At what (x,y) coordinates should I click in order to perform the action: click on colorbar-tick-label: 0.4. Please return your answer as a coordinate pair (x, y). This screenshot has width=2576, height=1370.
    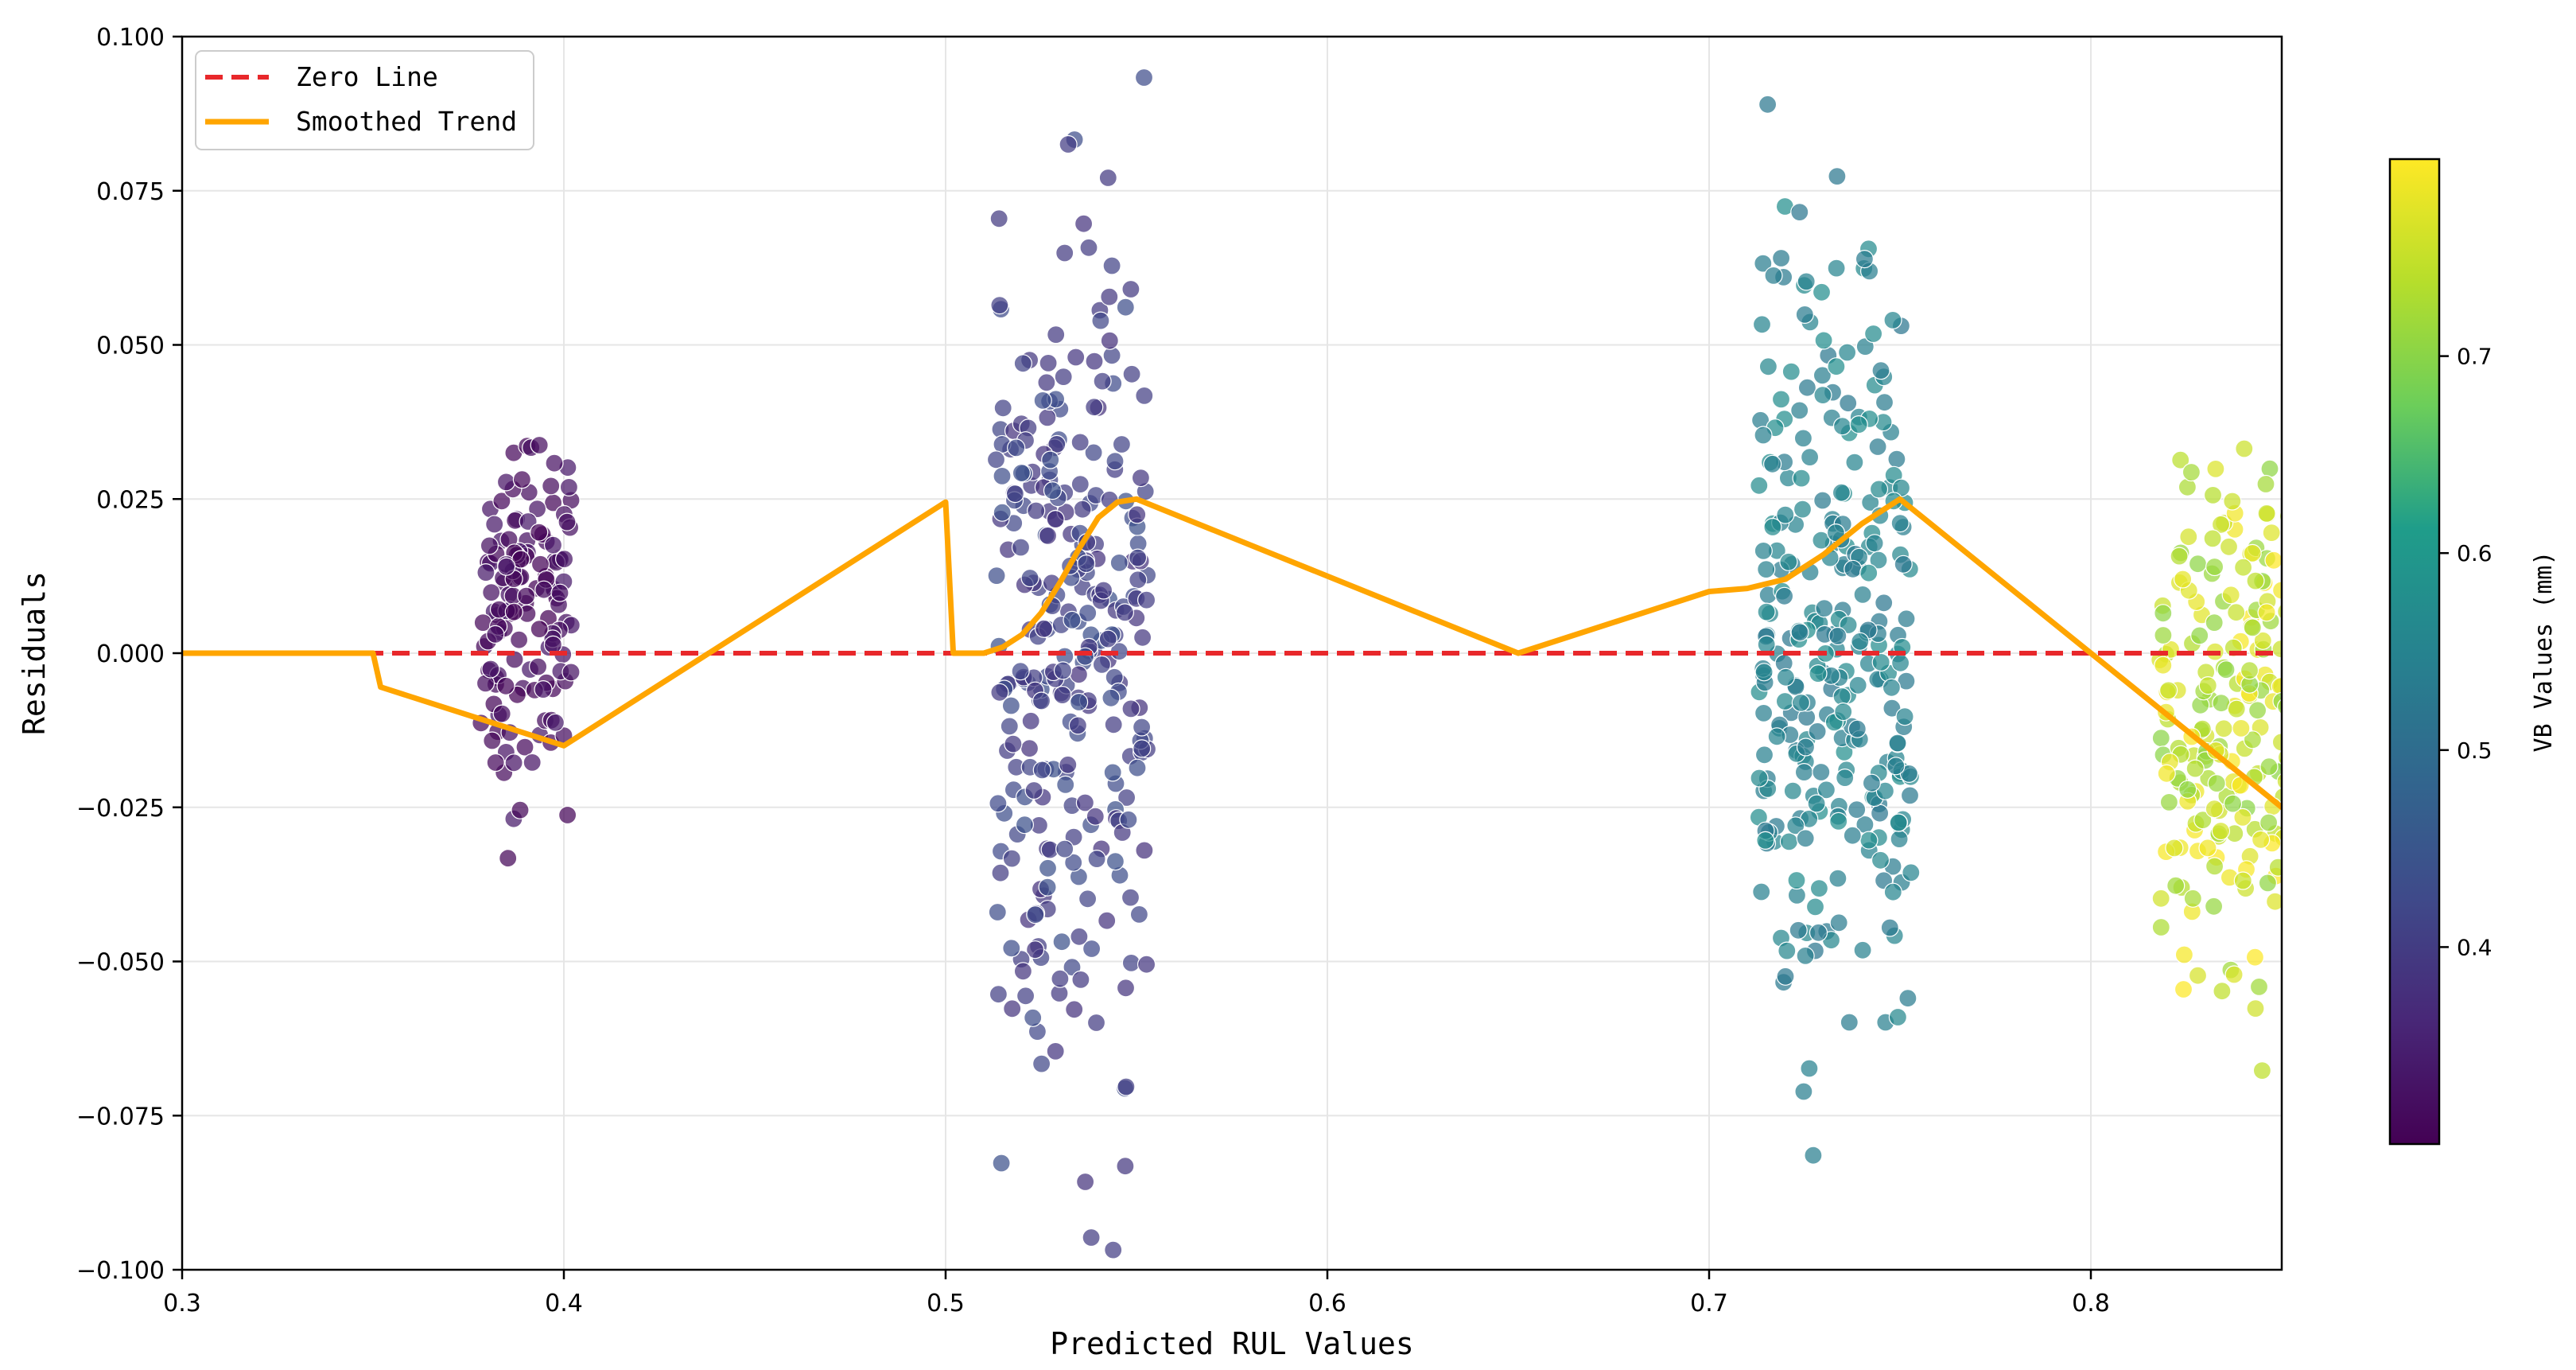
    Looking at the image, I should click on (2474, 947).